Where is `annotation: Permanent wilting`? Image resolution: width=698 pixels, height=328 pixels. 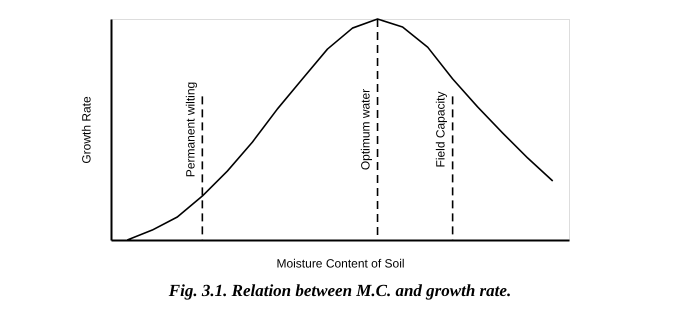
annotation: Permanent wilting is located at coordinates (190, 130).